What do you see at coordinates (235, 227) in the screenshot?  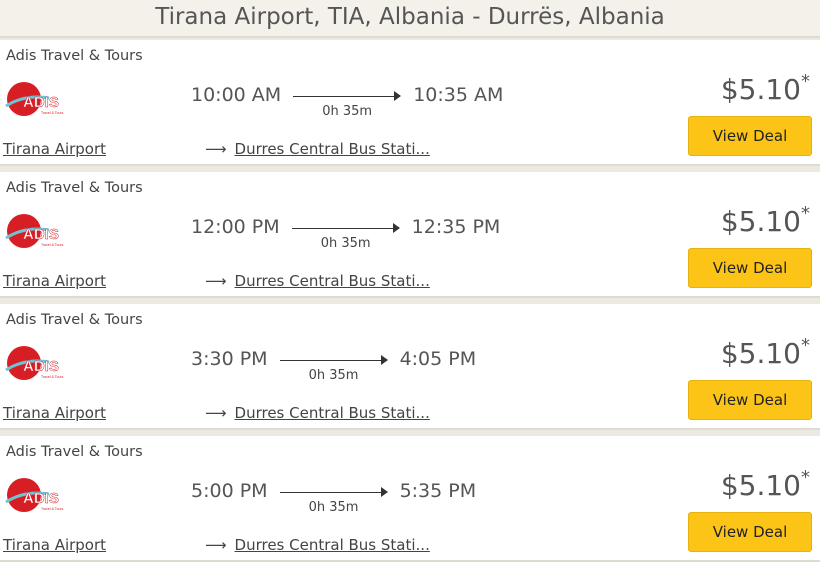 I see `departure-time: 12:00 PM` at bounding box center [235, 227].